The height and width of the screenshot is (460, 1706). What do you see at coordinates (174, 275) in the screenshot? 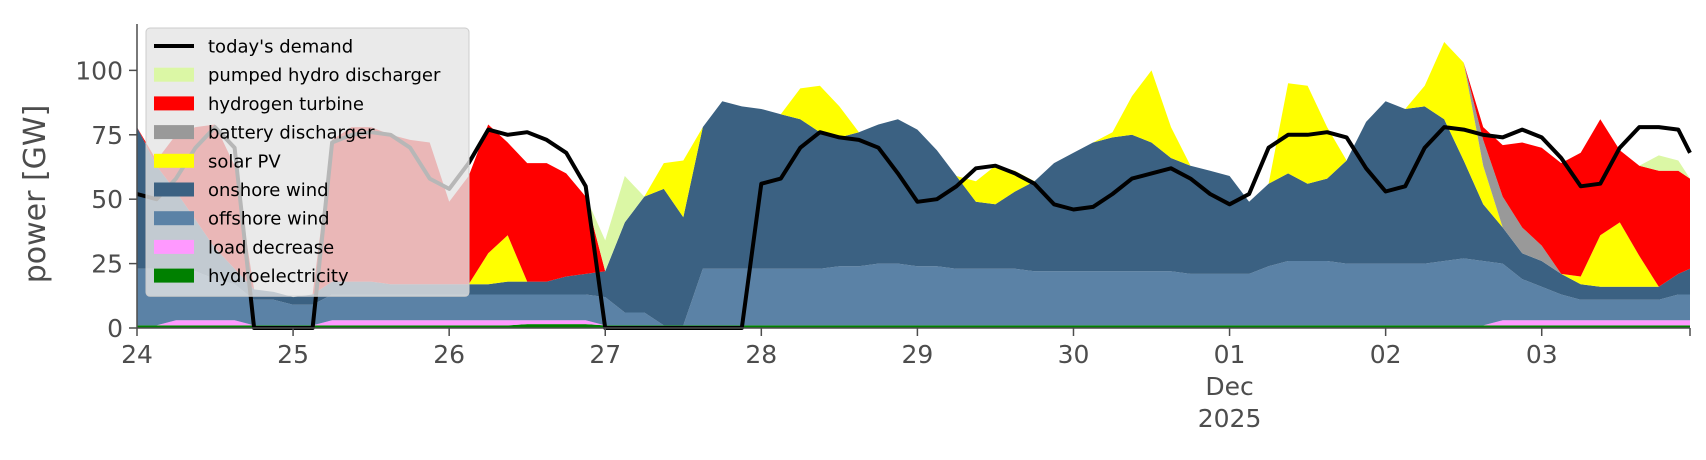
I see `legend-swatch-hydroelectricity` at bounding box center [174, 275].